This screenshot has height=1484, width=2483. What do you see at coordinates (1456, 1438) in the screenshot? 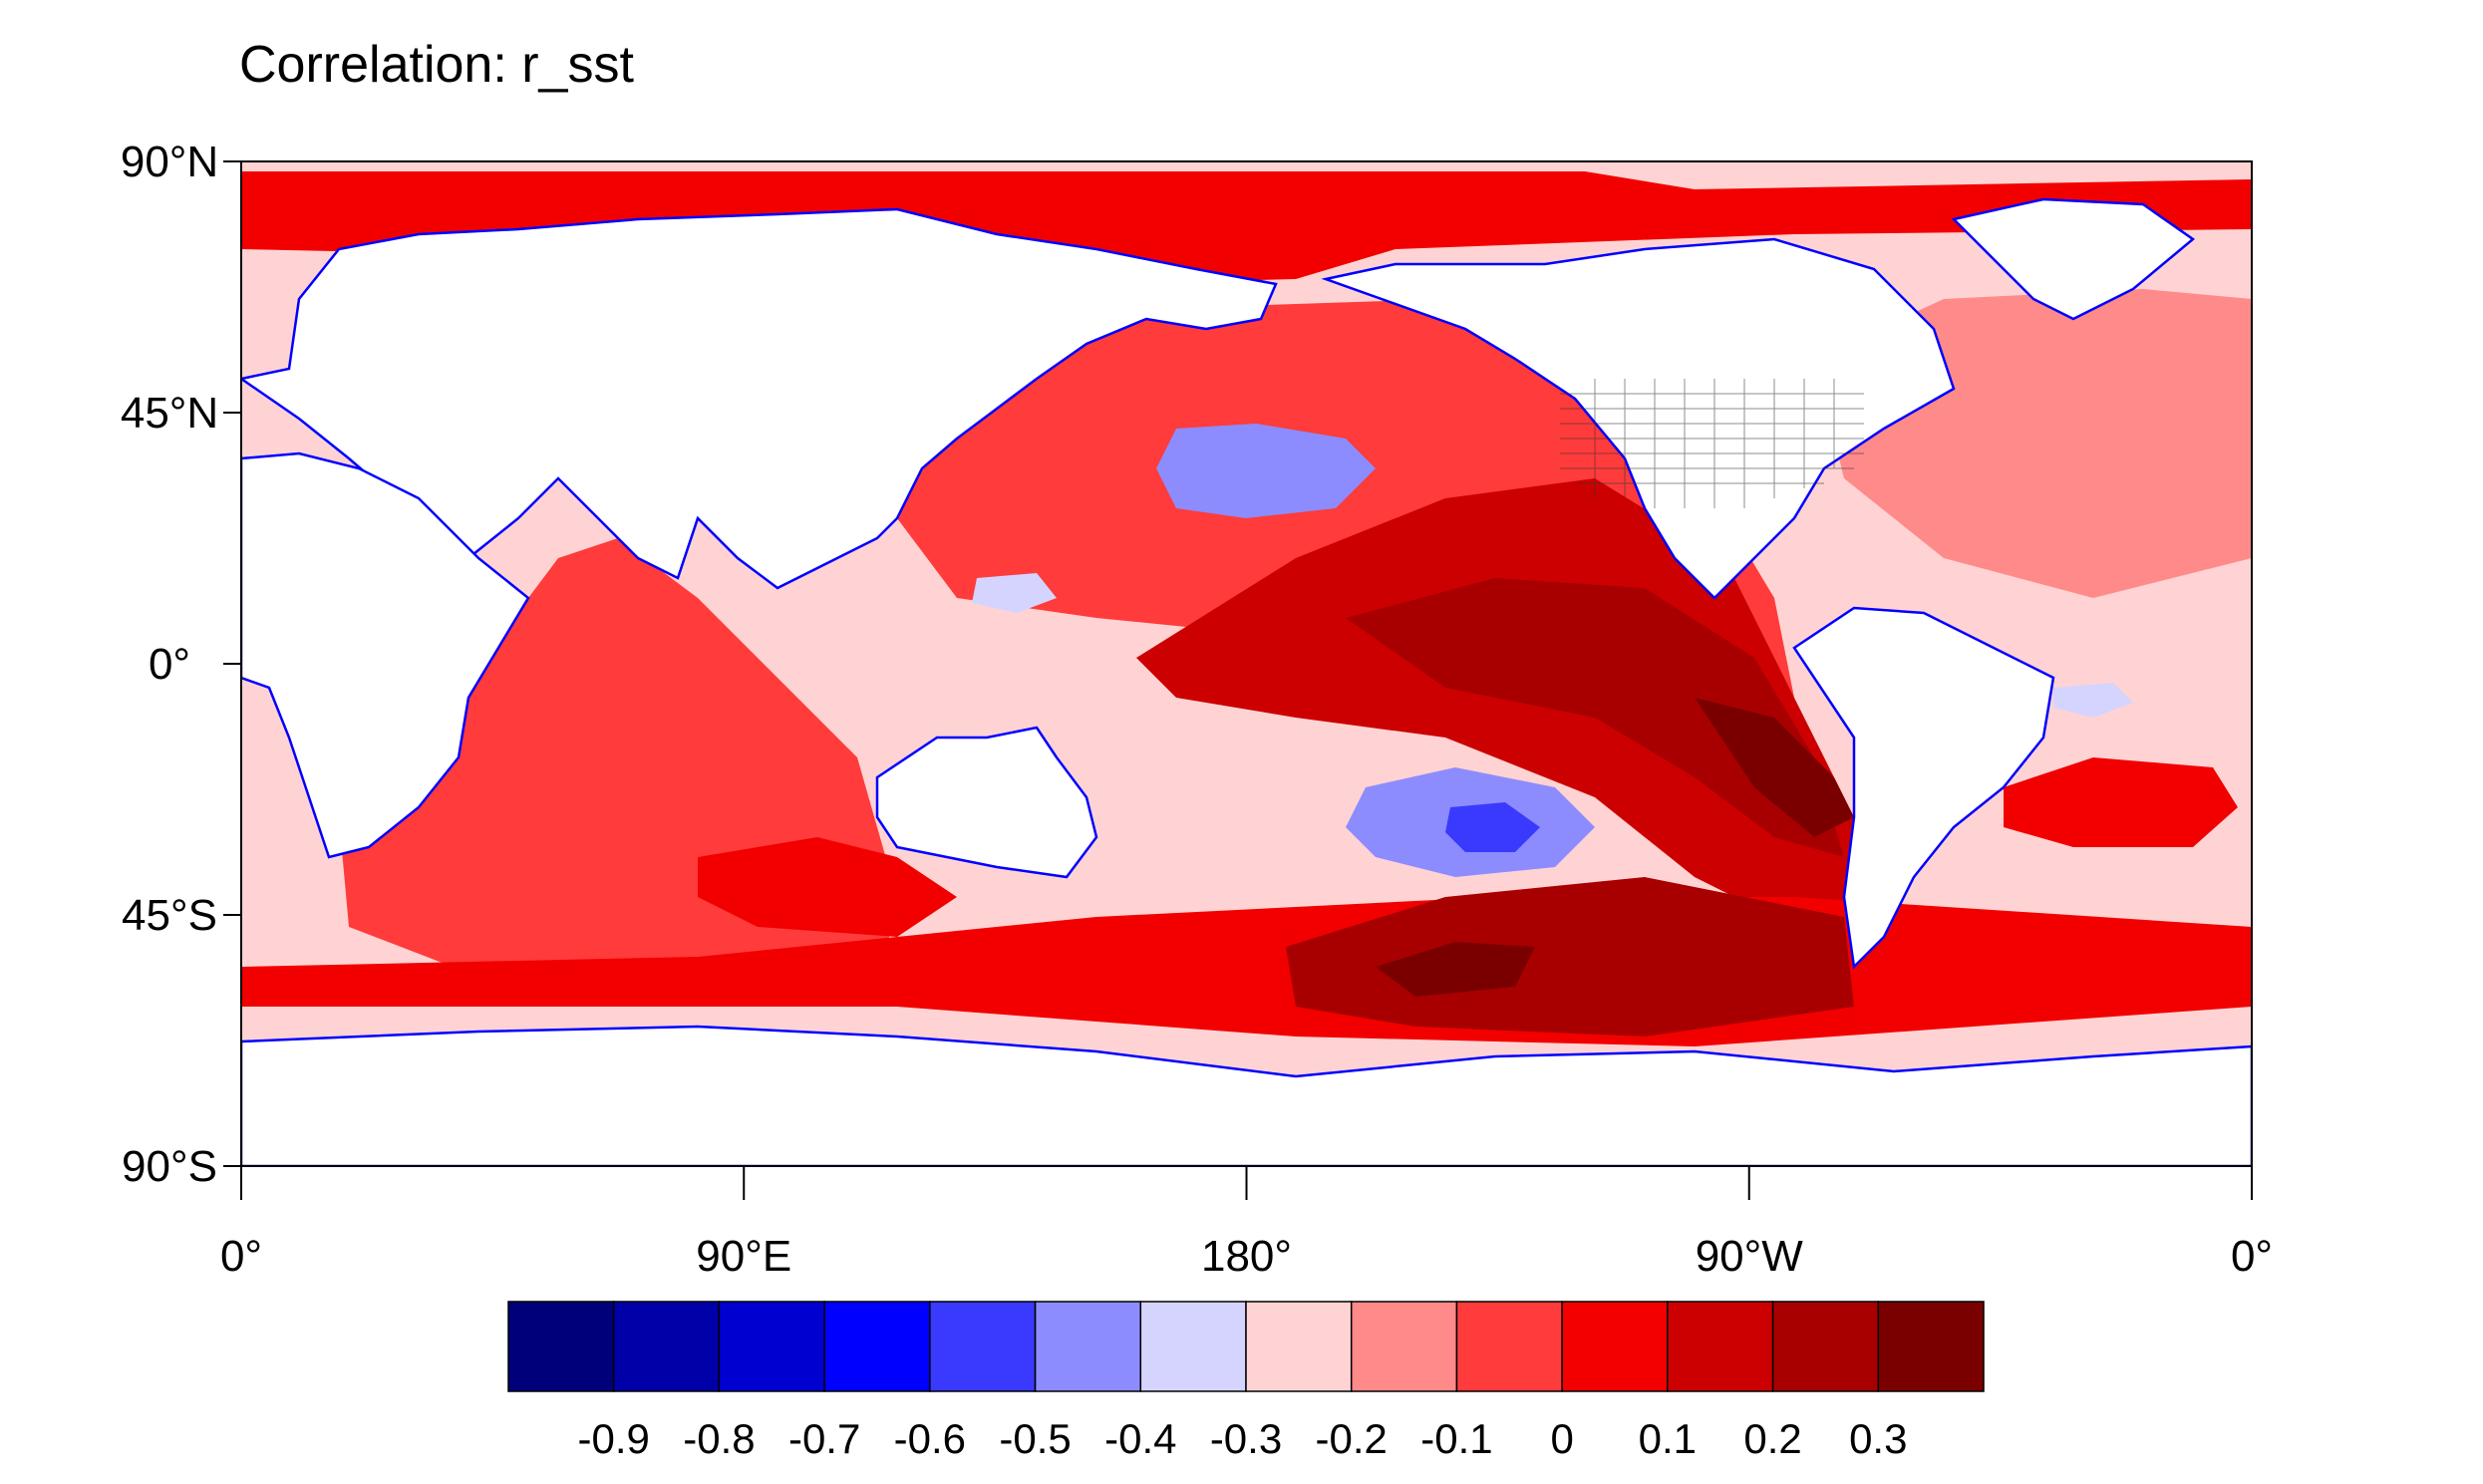
I see `colorbar-label: -0.1` at bounding box center [1456, 1438].